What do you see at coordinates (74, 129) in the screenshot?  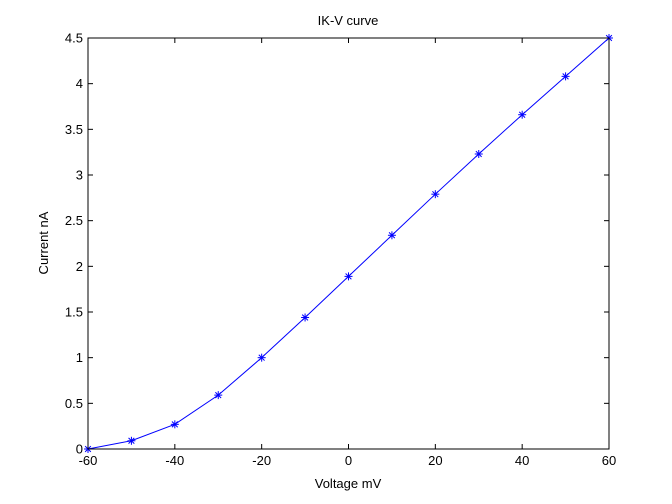 I see `y-tick-label: 3.5` at bounding box center [74, 129].